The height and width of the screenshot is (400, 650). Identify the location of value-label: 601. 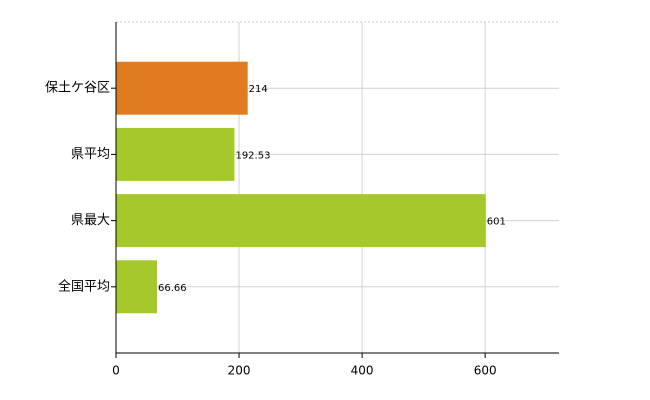
(496, 222).